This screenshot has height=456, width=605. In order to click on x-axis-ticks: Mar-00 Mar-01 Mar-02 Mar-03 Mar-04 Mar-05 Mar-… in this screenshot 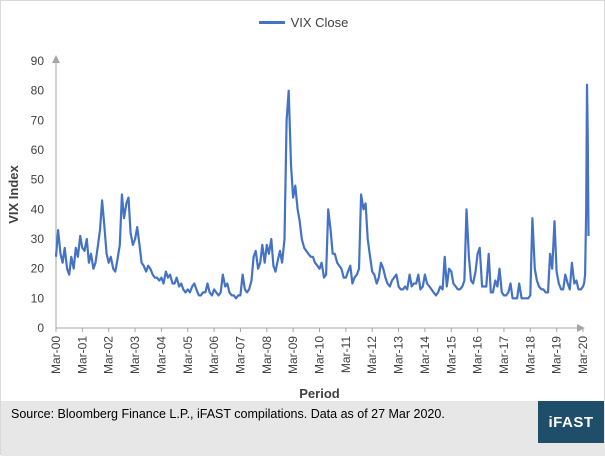, I will do `click(319, 351)`.